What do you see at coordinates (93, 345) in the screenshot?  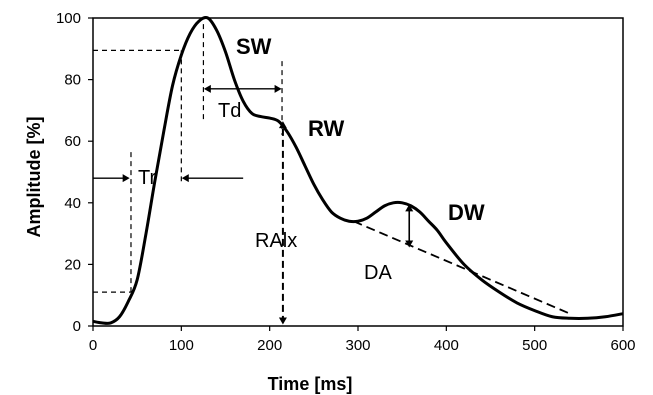 I see `x-tick-label: 0` at bounding box center [93, 345].